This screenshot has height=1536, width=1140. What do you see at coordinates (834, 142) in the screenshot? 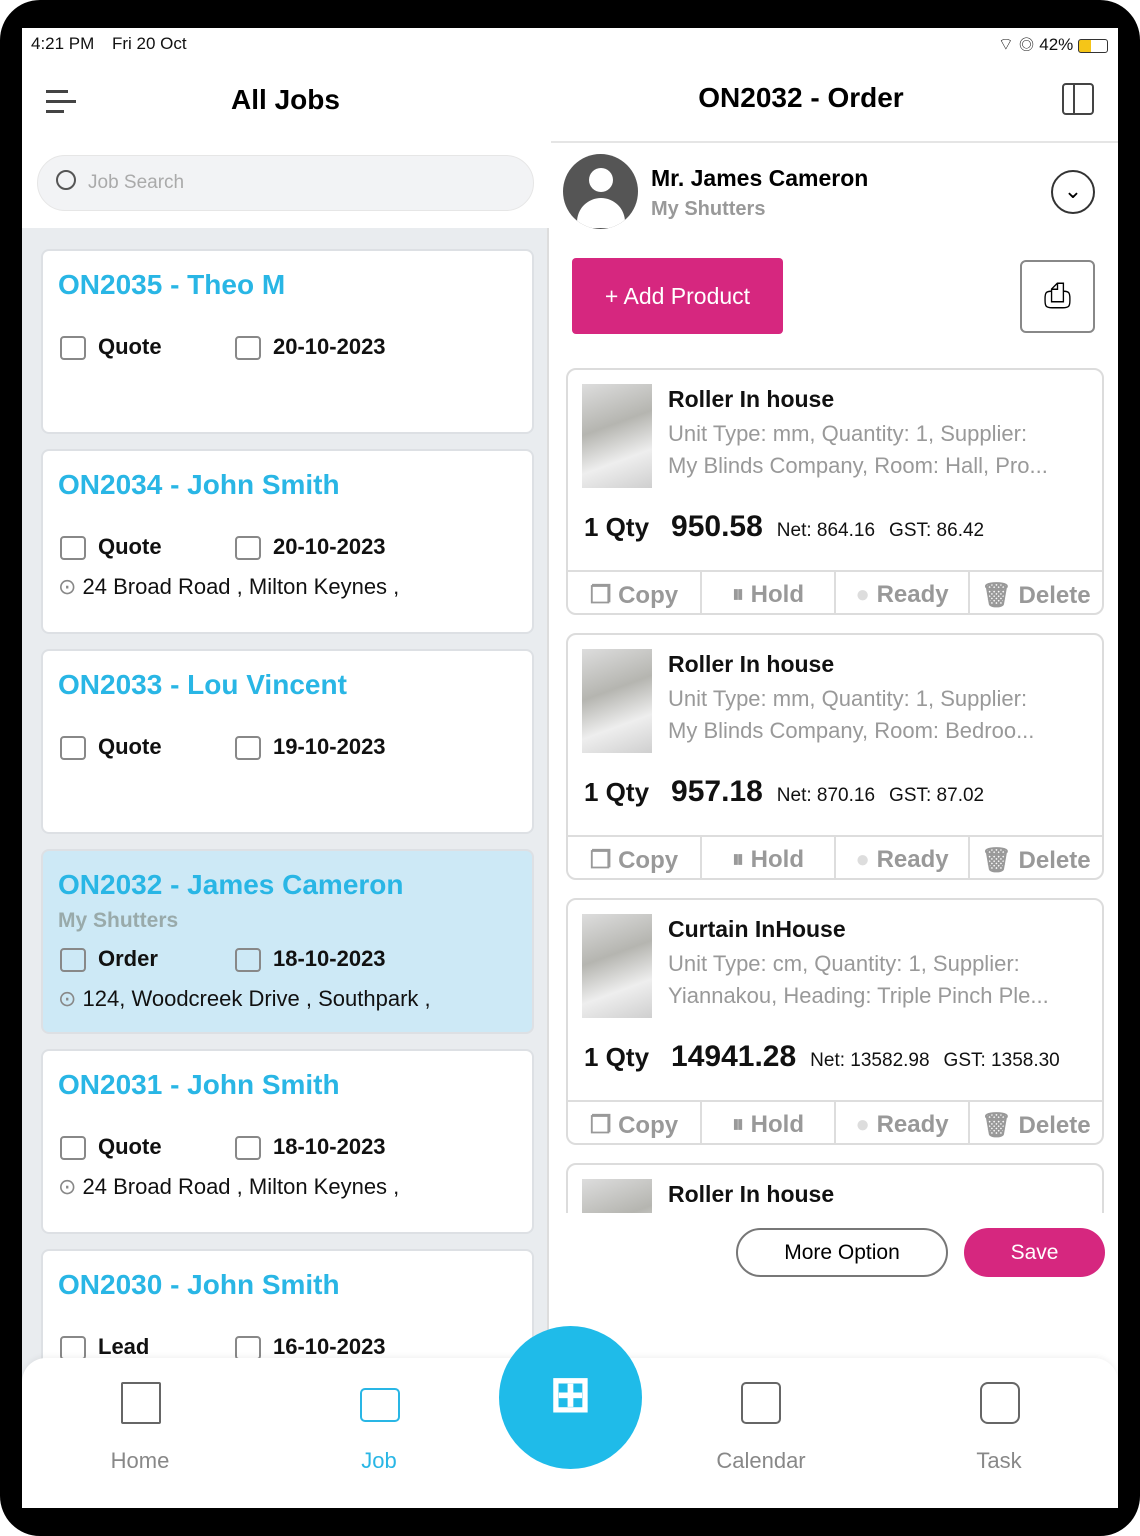
I see `divider` at bounding box center [834, 142].